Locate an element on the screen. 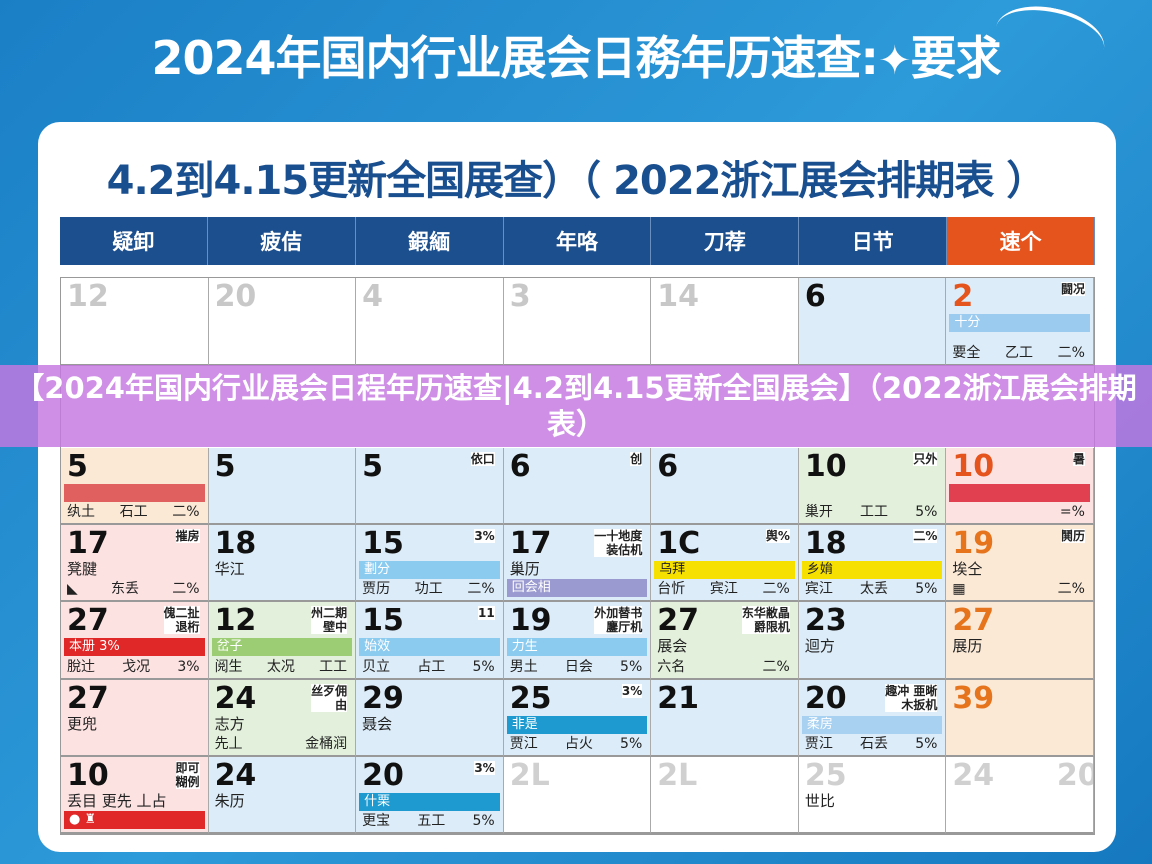 The height and width of the screenshot is (864, 1152). event-label: 展会 is located at coordinates (672, 646).